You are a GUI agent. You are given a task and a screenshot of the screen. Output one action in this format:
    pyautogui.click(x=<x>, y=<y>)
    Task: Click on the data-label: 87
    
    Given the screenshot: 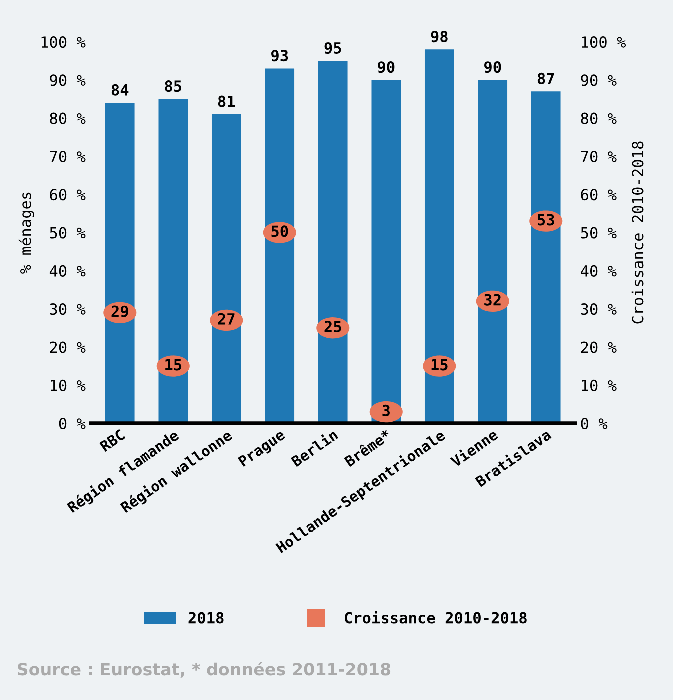 What is the action you would take?
    pyautogui.click(x=546, y=78)
    